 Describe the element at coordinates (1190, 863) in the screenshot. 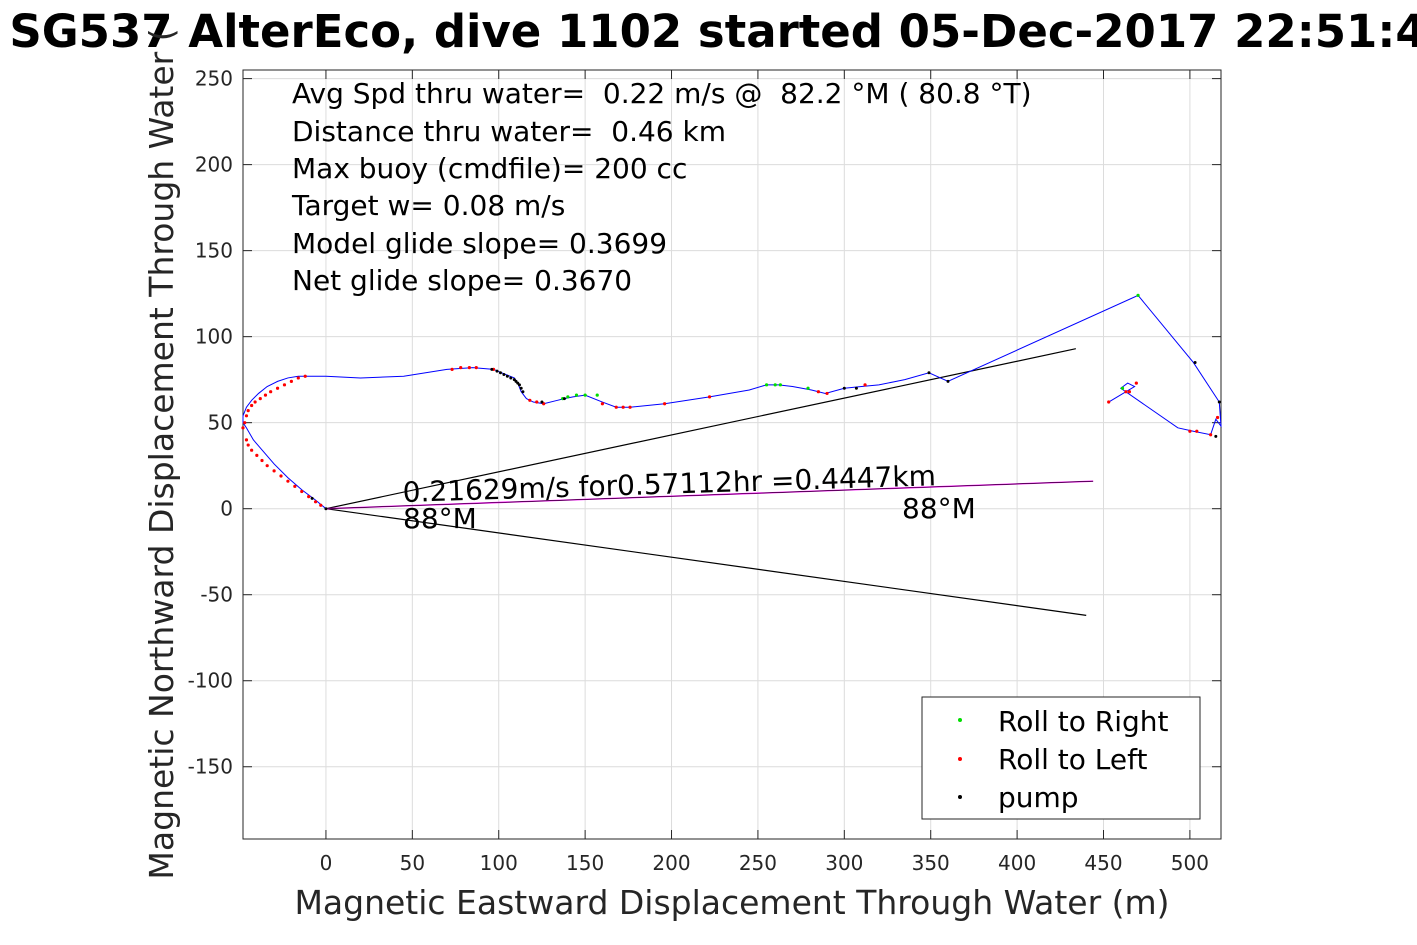

I see `x-tick-label: 500` at that location.